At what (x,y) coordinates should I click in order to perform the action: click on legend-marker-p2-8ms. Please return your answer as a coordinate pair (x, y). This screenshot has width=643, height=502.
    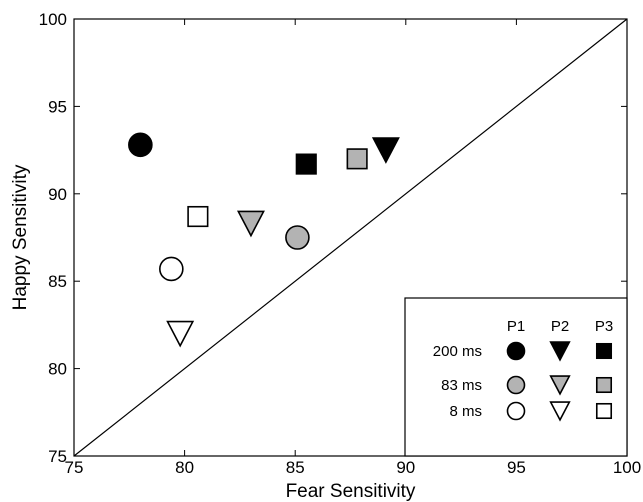
    Looking at the image, I should click on (560, 411).